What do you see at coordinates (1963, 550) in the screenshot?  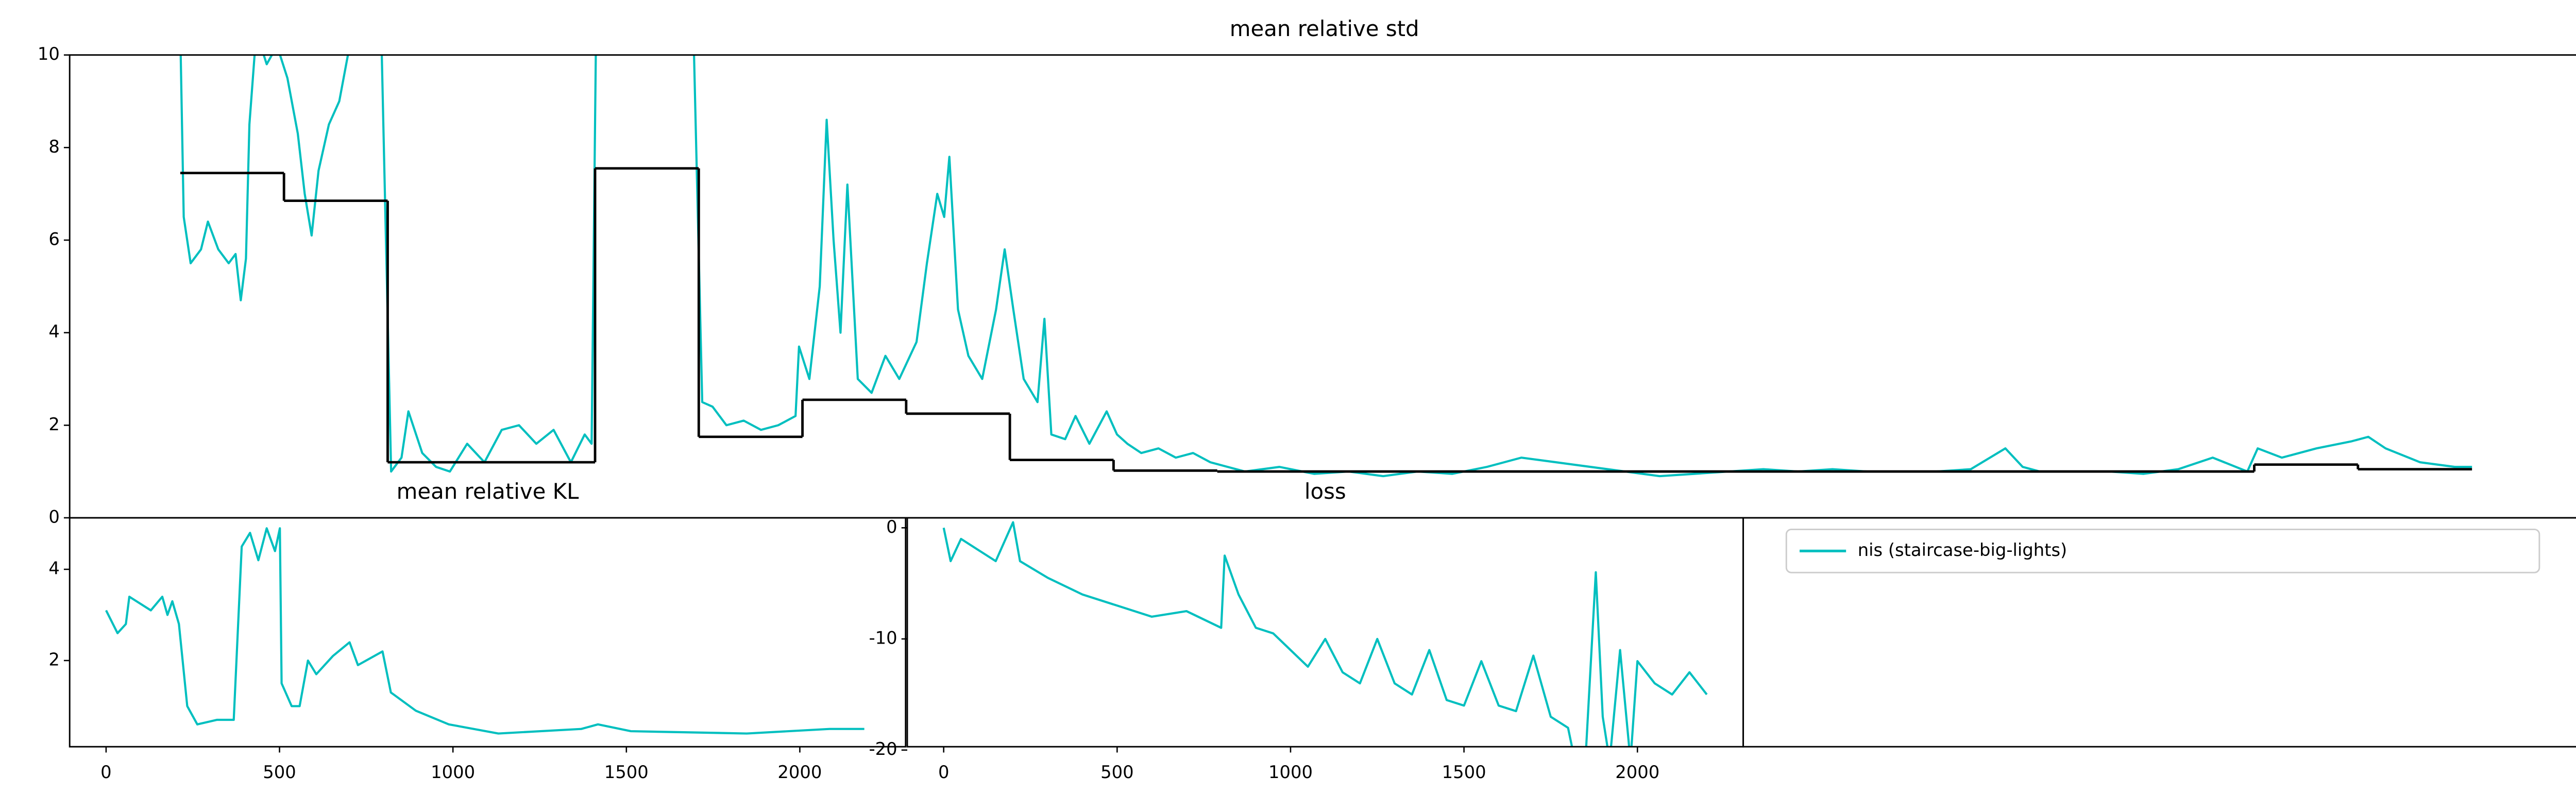 I see `legend-label: nis (staircase-big-lights)` at bounding box center [1963, 550].